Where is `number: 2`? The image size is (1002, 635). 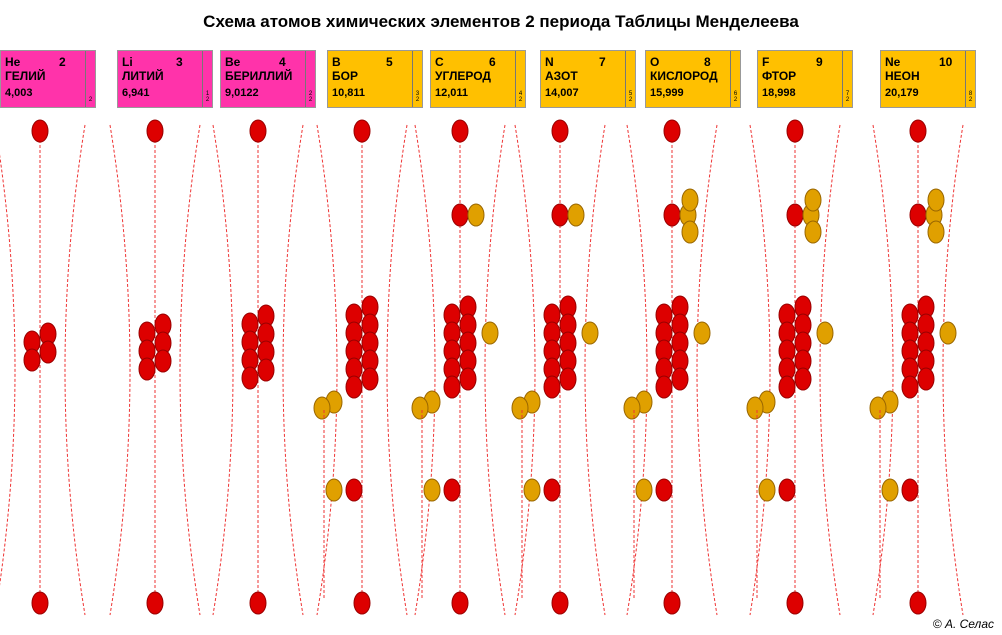 number: 2 is located at coordinates (62, 62).